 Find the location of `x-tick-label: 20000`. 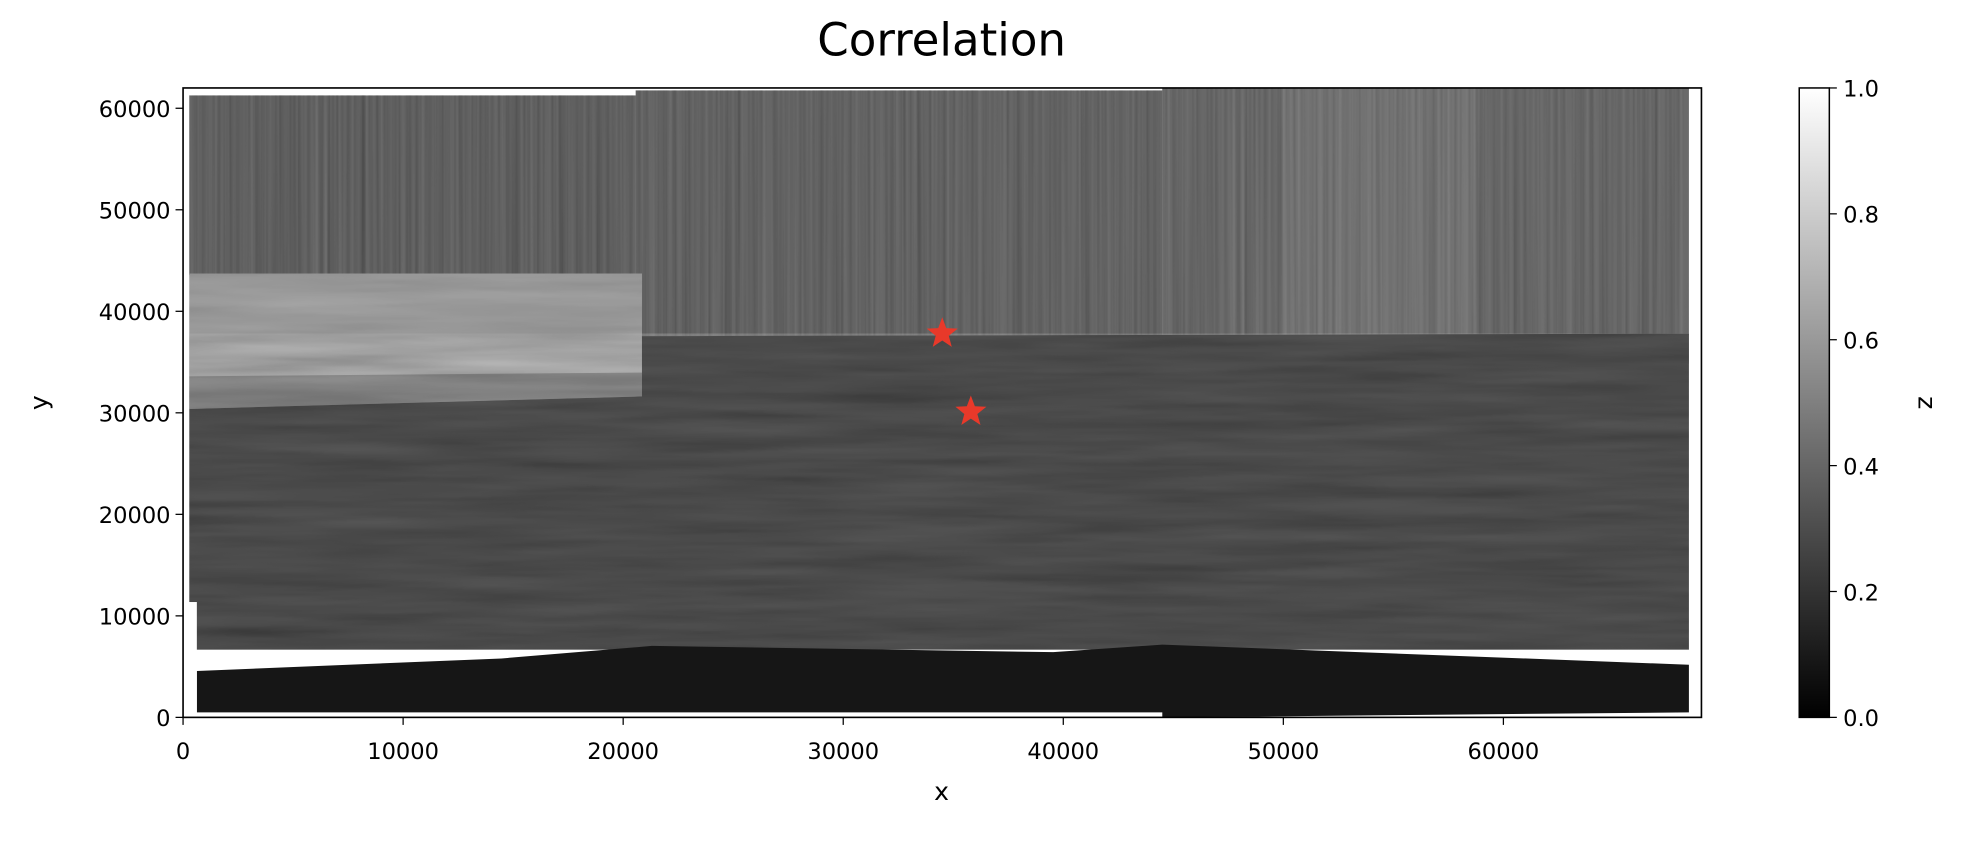

x-tick-label: 20000 is located at coordinates (623, 752).